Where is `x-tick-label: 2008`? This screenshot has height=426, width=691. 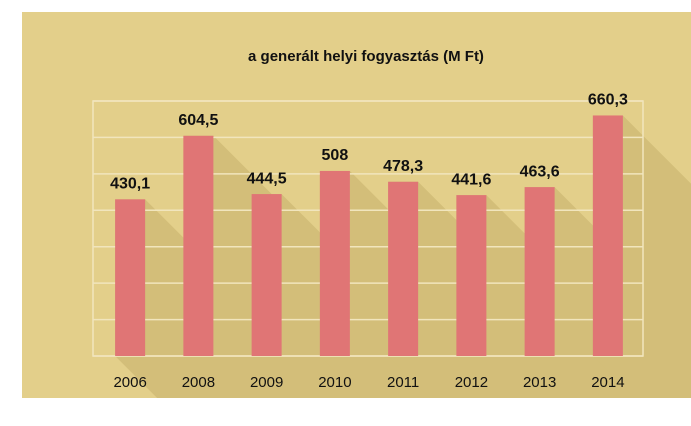
x-tick-label: 2008 is located at coordinates (198, 382).